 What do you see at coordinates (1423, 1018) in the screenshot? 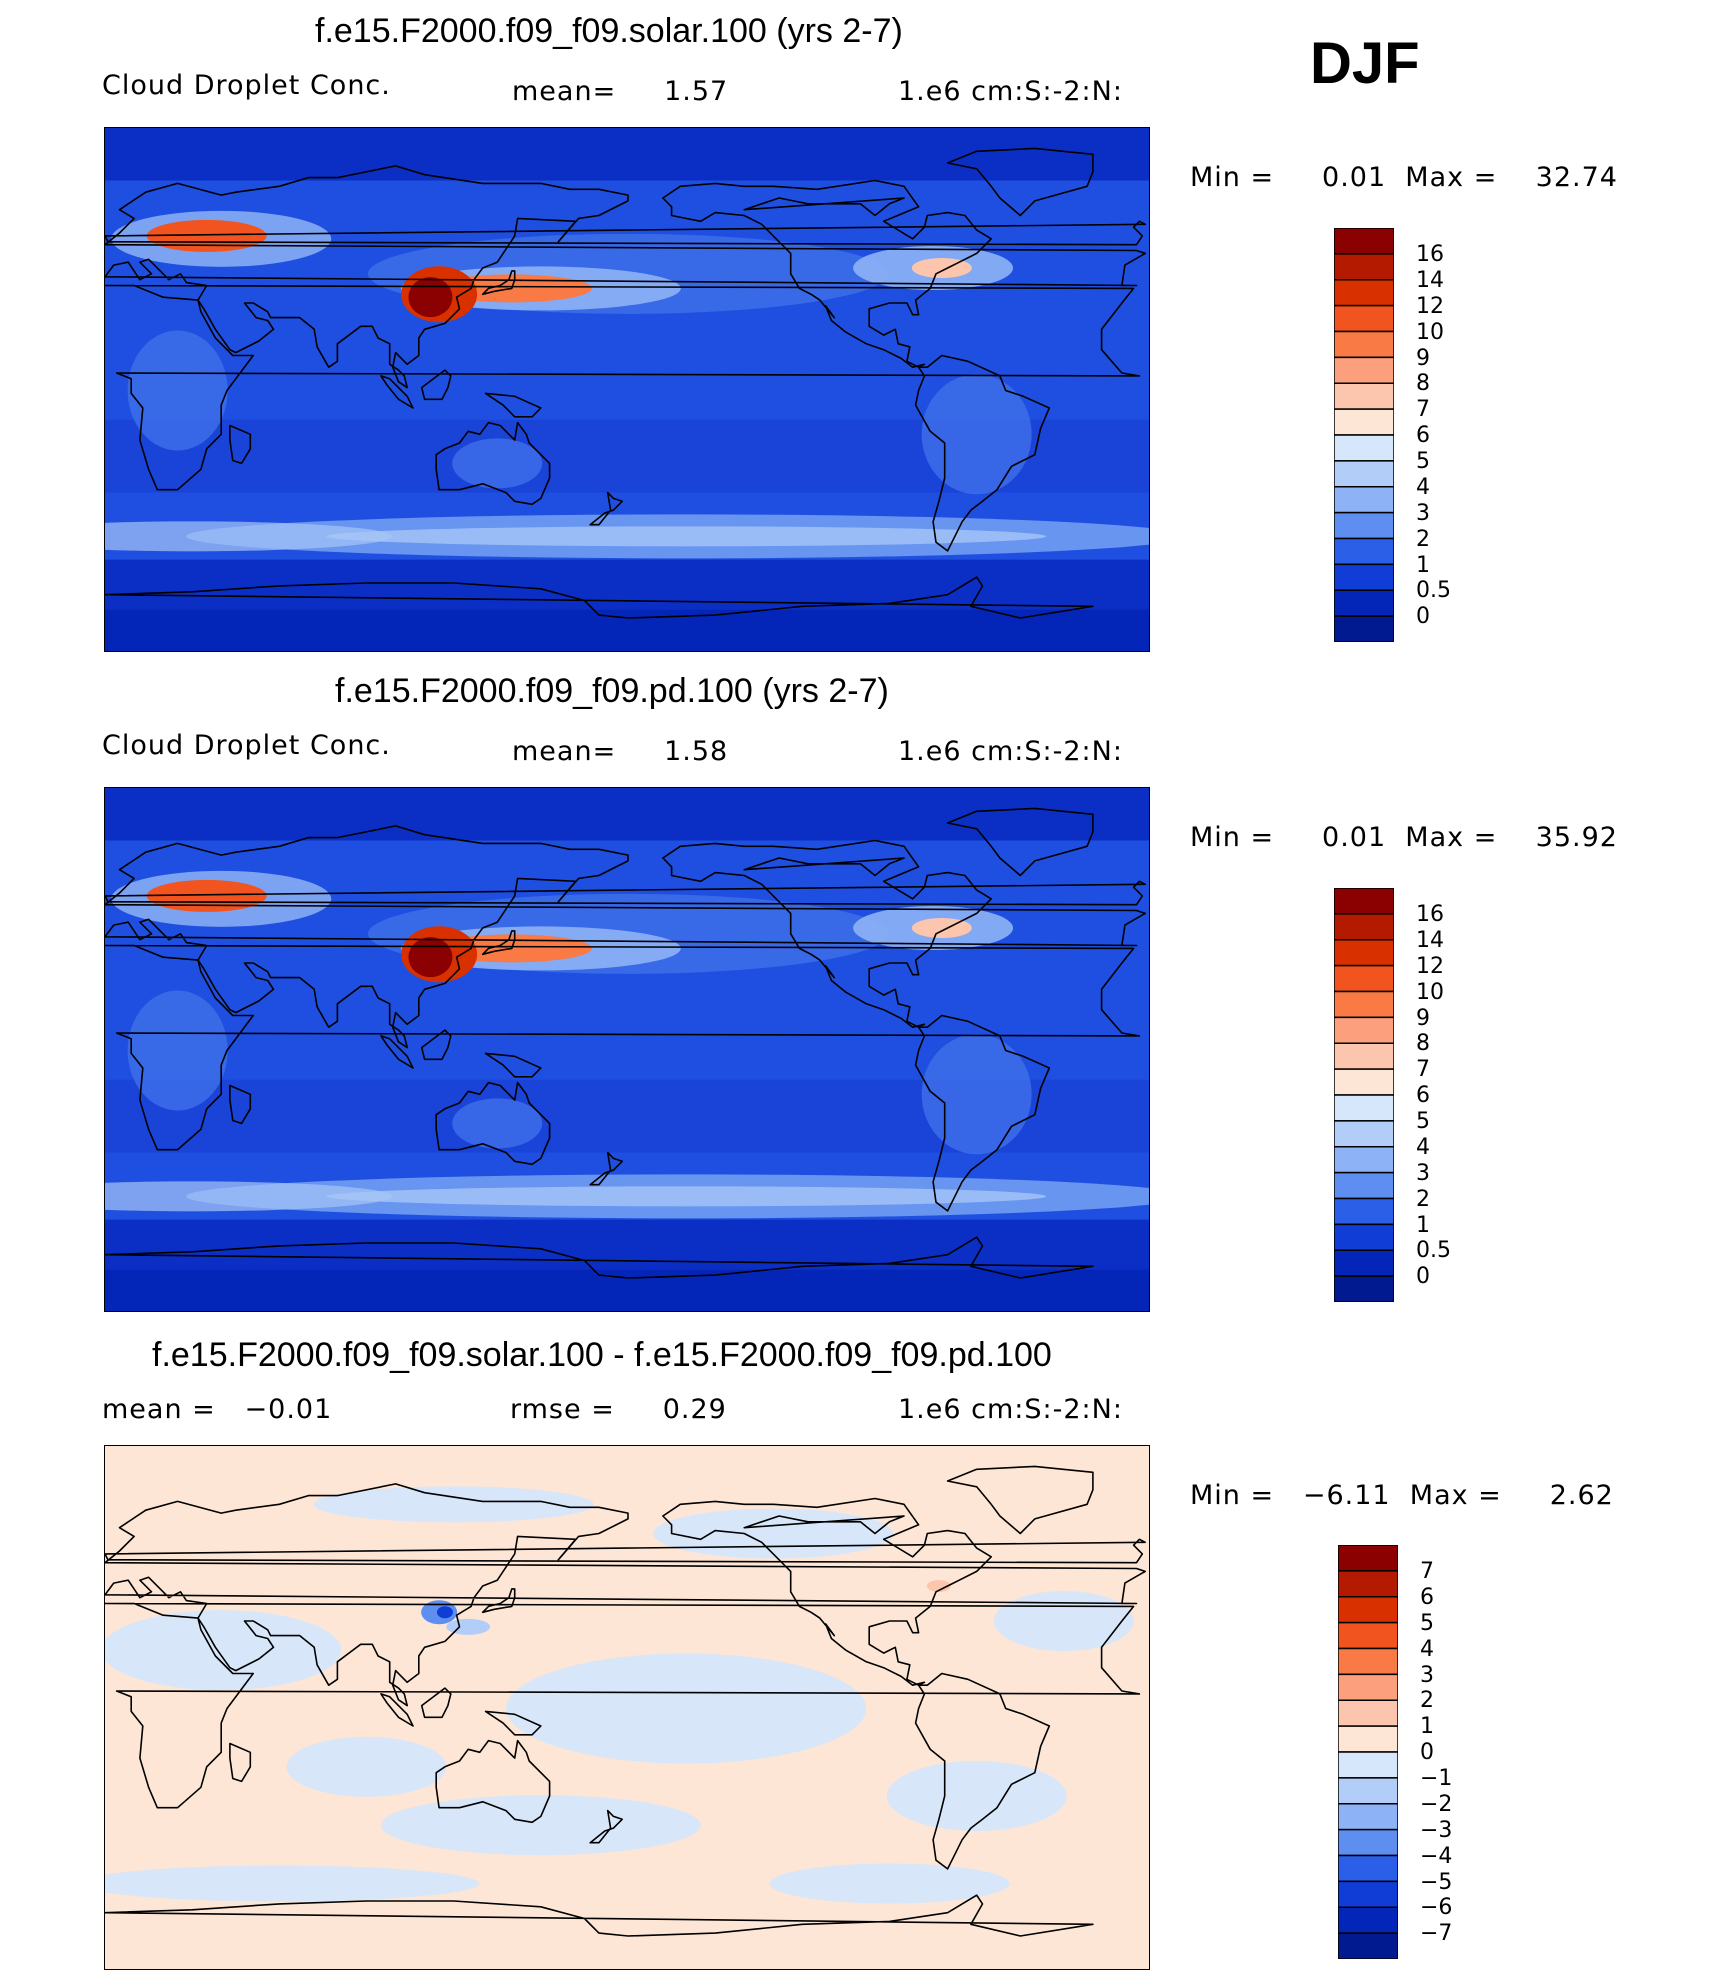
I see `colorbar-tick-label: 9` at bounding box center [1423, 1018].